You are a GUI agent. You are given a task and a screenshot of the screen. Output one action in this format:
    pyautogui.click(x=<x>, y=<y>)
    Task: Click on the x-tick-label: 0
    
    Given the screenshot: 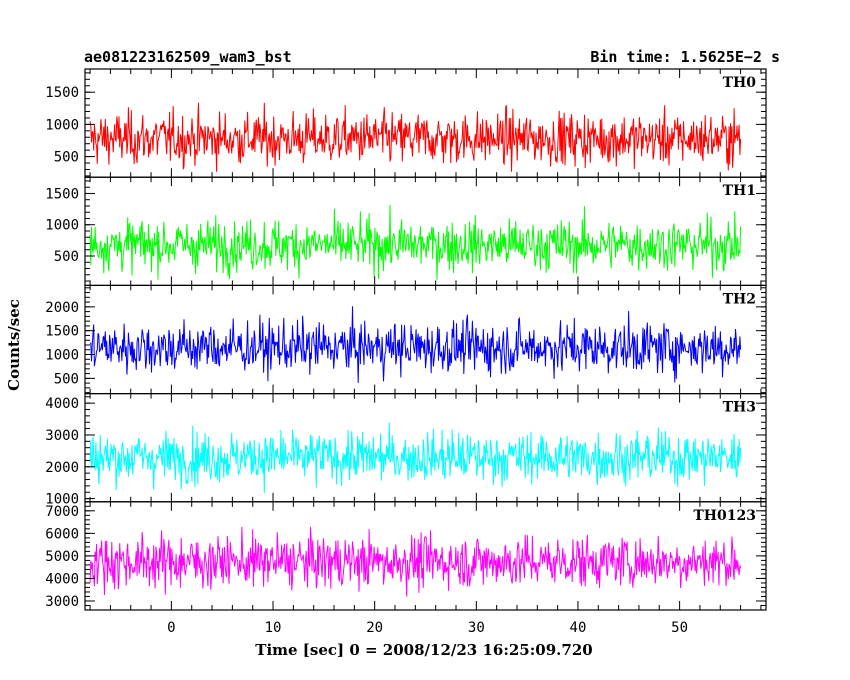 What is the action you would take?
    pyautogui.click(x=171, y=628)
    